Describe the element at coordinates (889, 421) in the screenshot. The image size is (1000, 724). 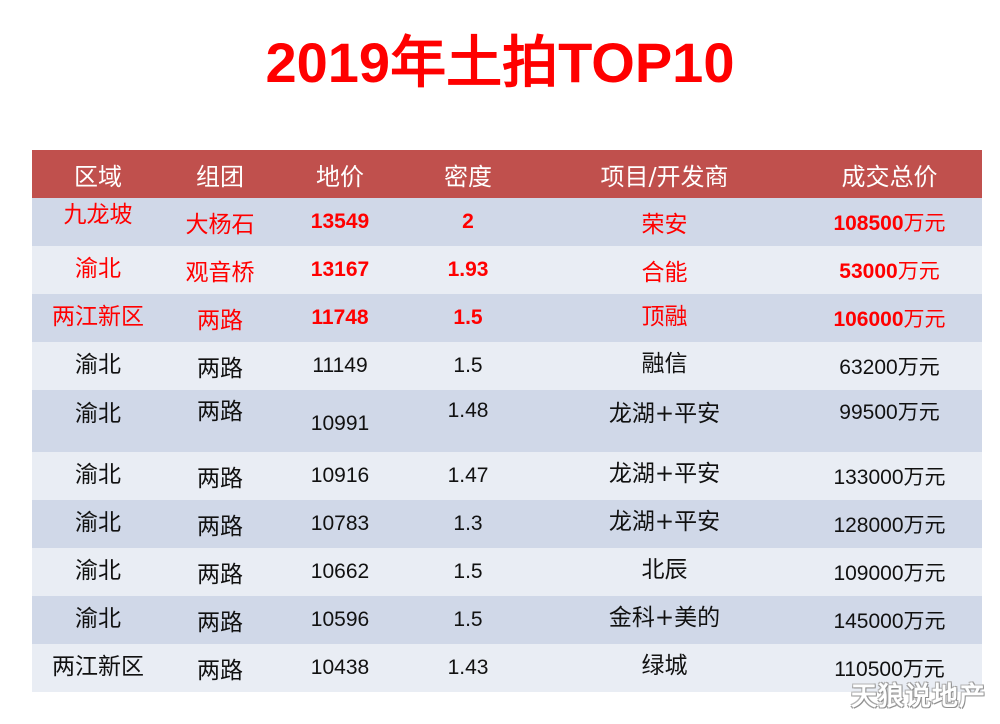
I see `cell-total-amount: 99500万元` at that location.